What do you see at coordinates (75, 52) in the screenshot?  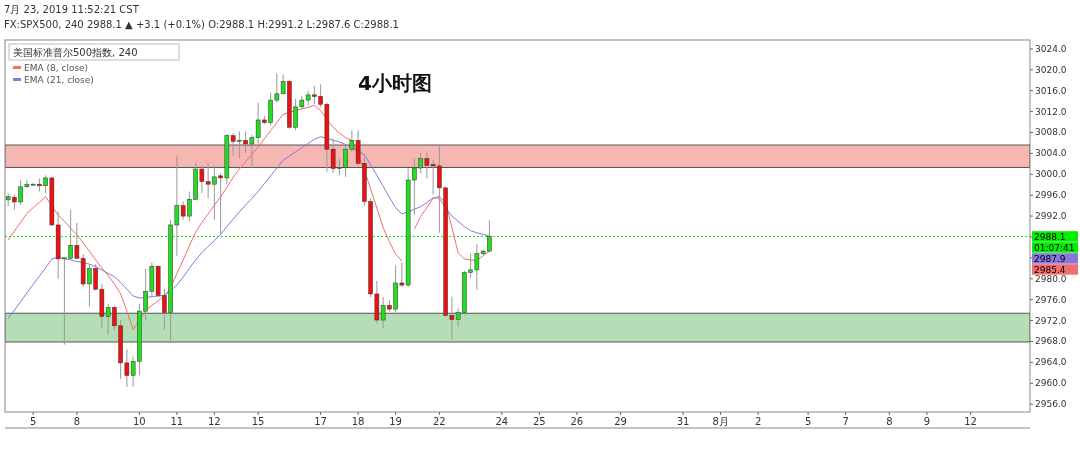 I see `legend-title: 美国标准普尔500指数, 240` at bounding box center [75, 52].